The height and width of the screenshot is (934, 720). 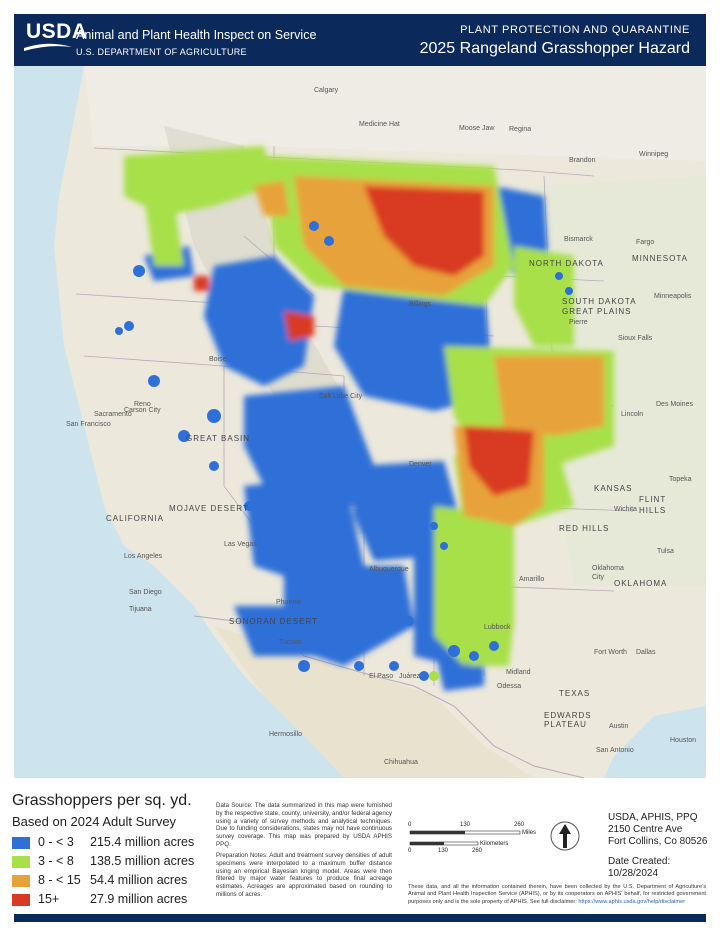 I want to click on svg-text: Amarillo, so click(x=531, y=579).